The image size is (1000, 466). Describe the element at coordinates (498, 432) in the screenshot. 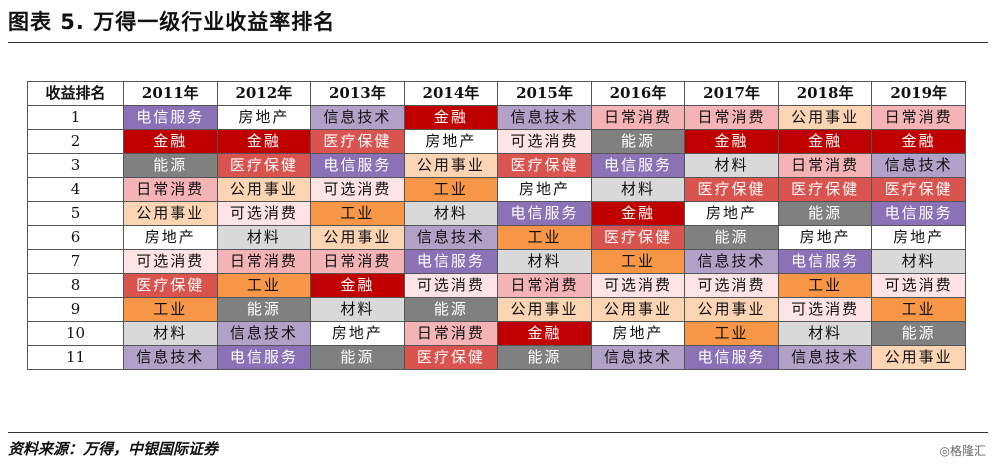

I see `bottom-rule` at that location.